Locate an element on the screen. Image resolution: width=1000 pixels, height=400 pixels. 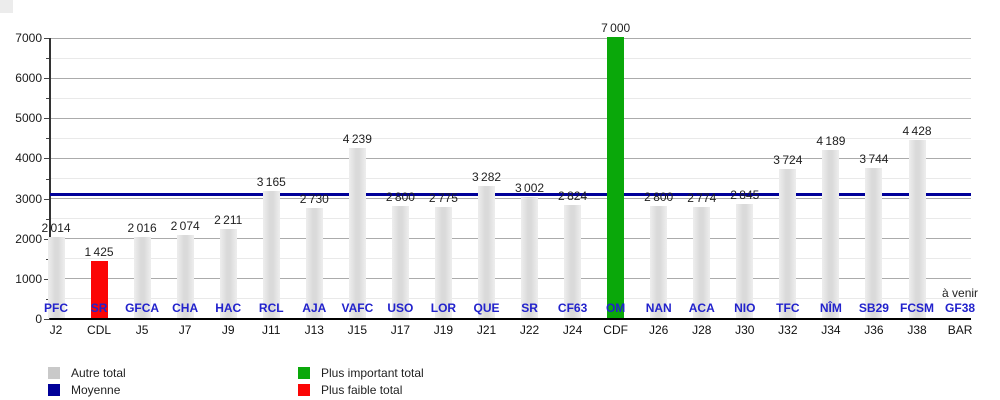
legend-swatch-plus-faible-total is located at coordinates (304, 390).